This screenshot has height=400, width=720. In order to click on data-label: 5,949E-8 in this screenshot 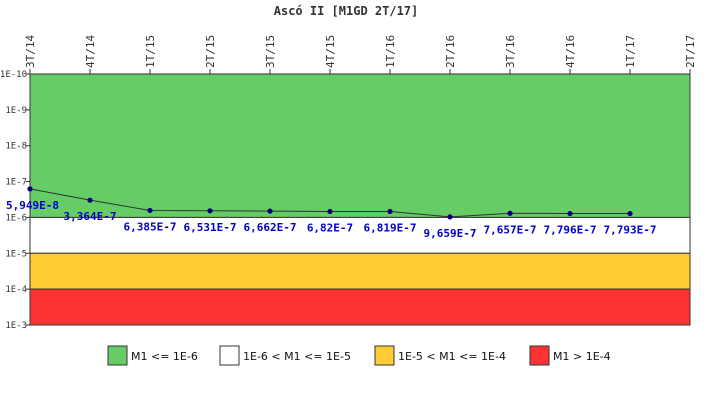, I will do `click(32, 205)`.